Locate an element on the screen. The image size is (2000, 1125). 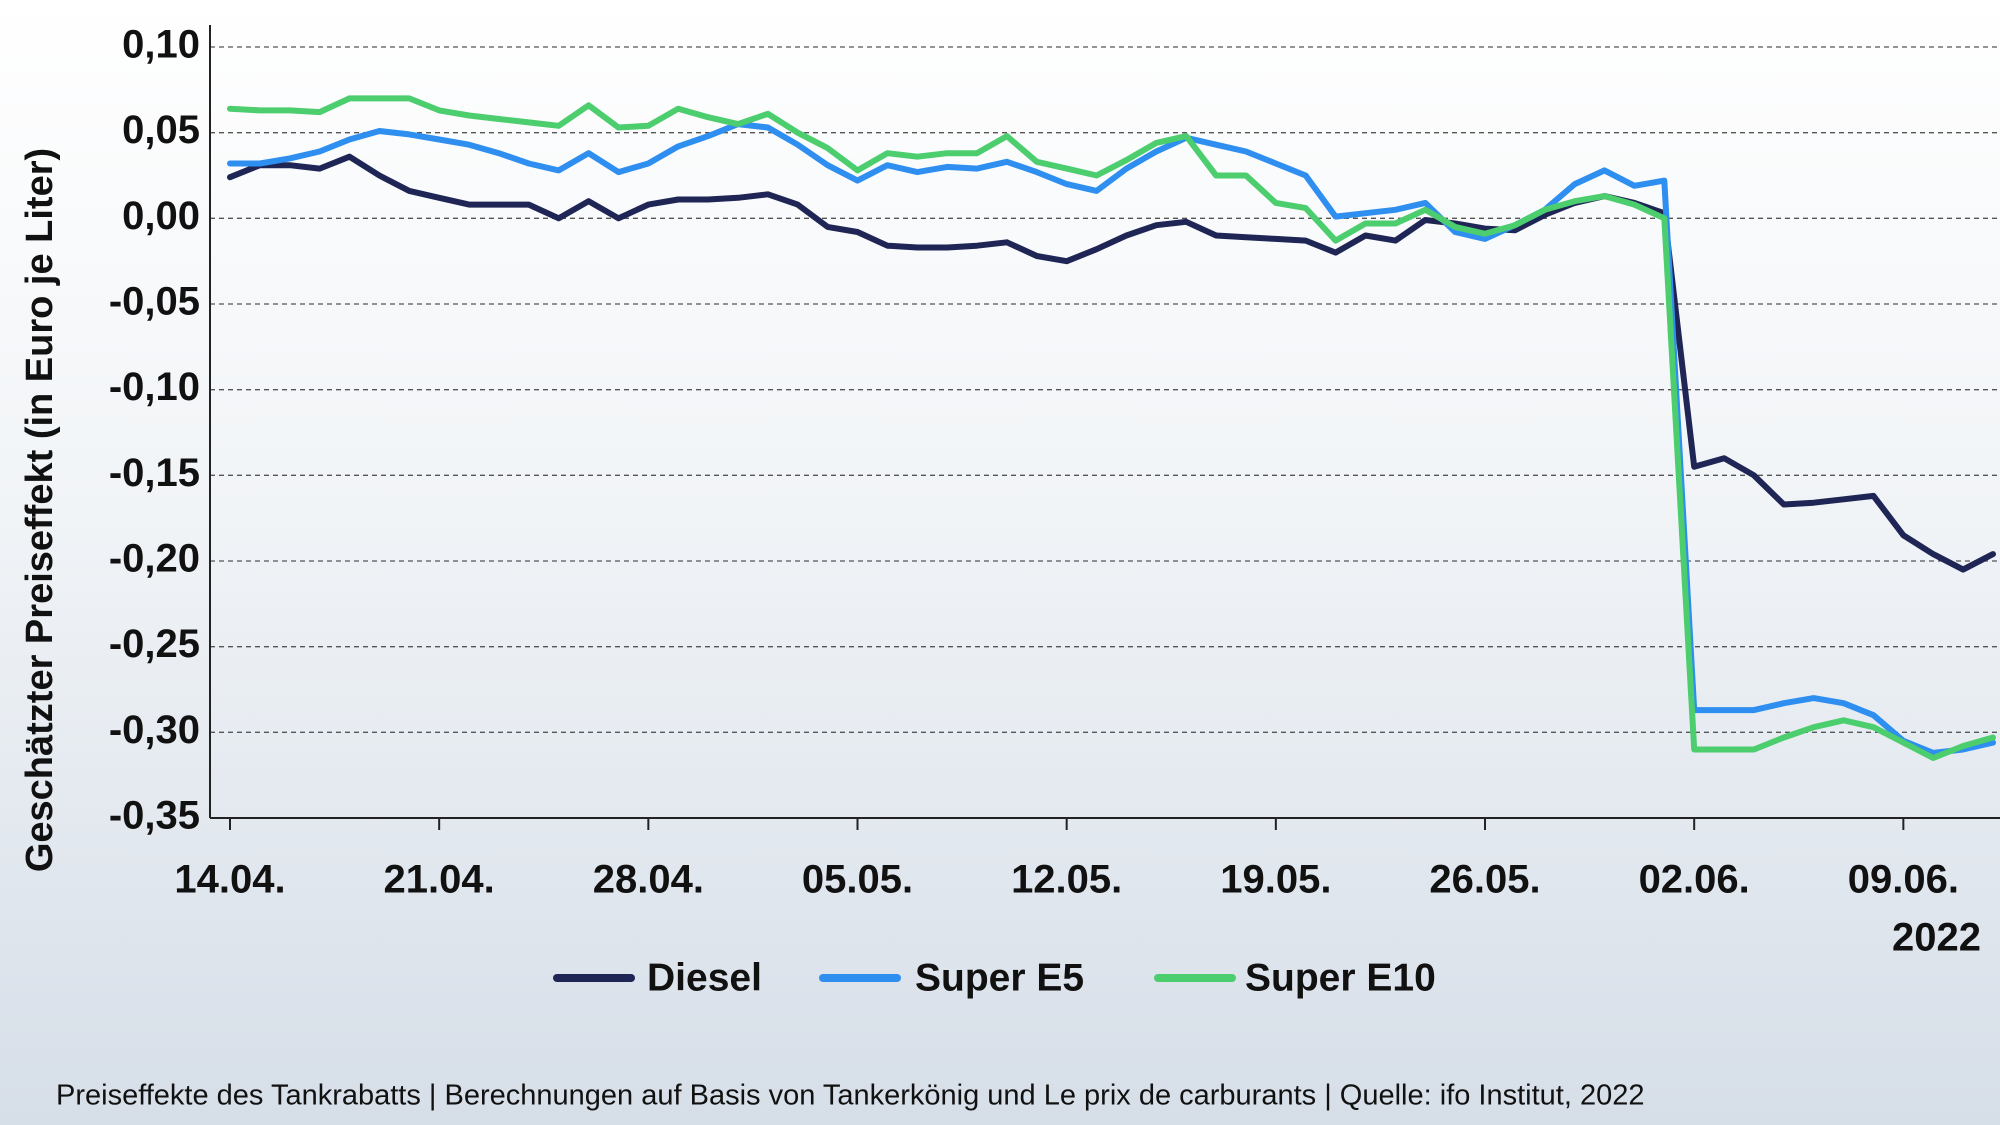
x-tick-label: 12.05. is located at coordinates (1066, 880).